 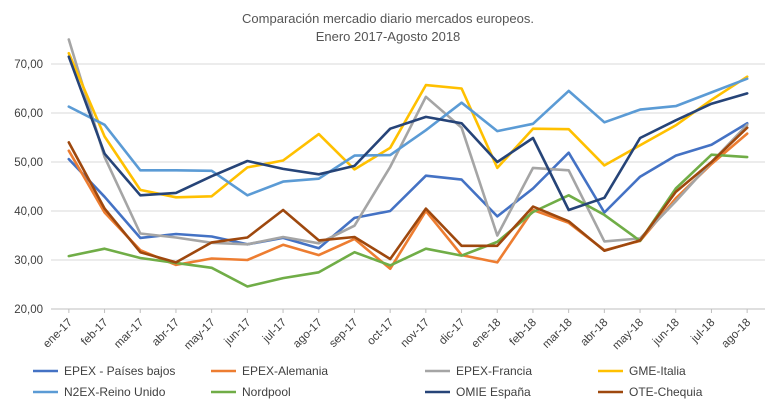 I want to click on legend-label: EPEX-Alemania, so click(x=285, y=371).